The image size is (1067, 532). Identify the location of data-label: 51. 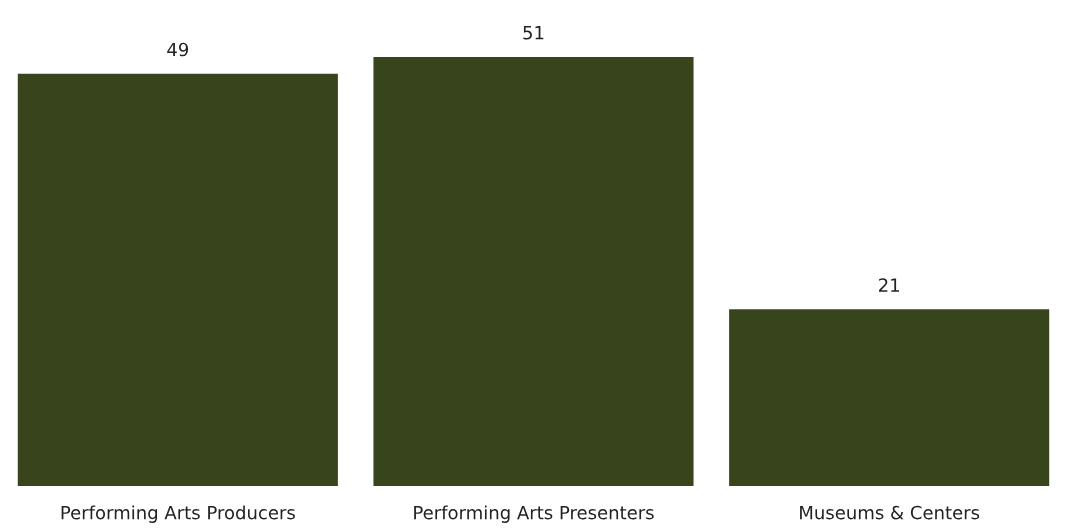
(533, 33).